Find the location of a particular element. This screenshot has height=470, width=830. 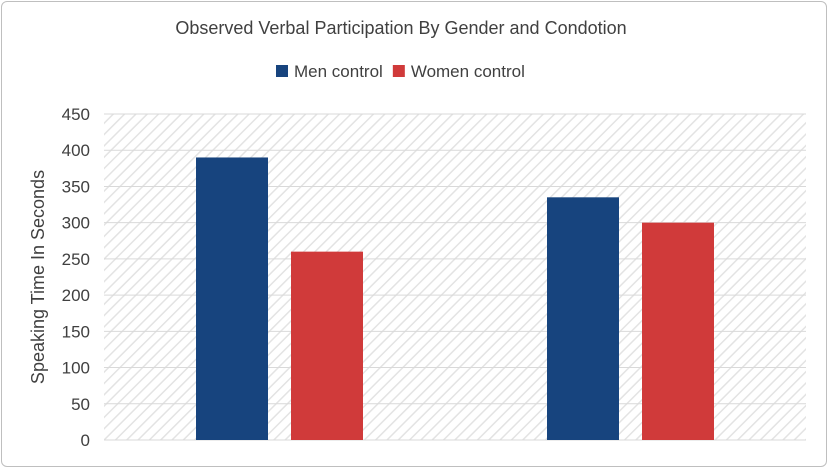

y-tick-label: 350 is located at coordinates (76, 186).